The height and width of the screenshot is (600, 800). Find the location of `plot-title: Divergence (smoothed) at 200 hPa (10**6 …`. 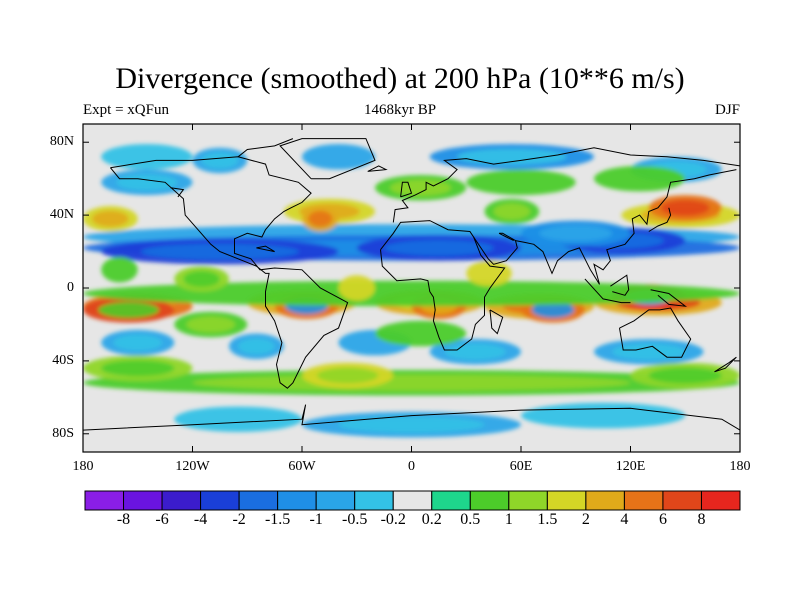

plot-title: Divergence (smoothed) at 200 hPa (10**6 … is located at coordinates (400, 78).